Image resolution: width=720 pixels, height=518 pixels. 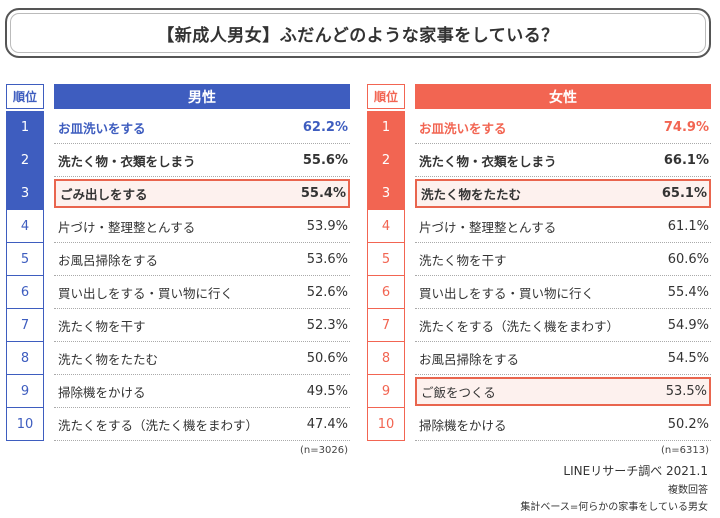 What do you see at coordinates (614, 507) in the screenshot?
I see `base-note: 集計ベース=何らかの家事をしている男女` at bounding box center [614, 507].